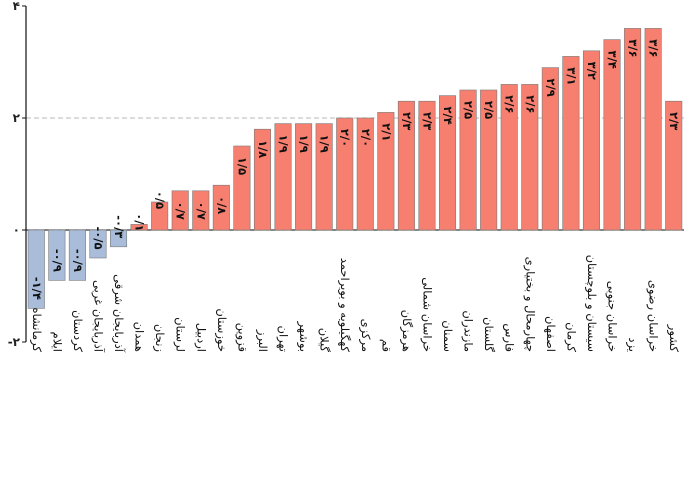  I want to click on data-label: ۲/۴, so click(448, 115).